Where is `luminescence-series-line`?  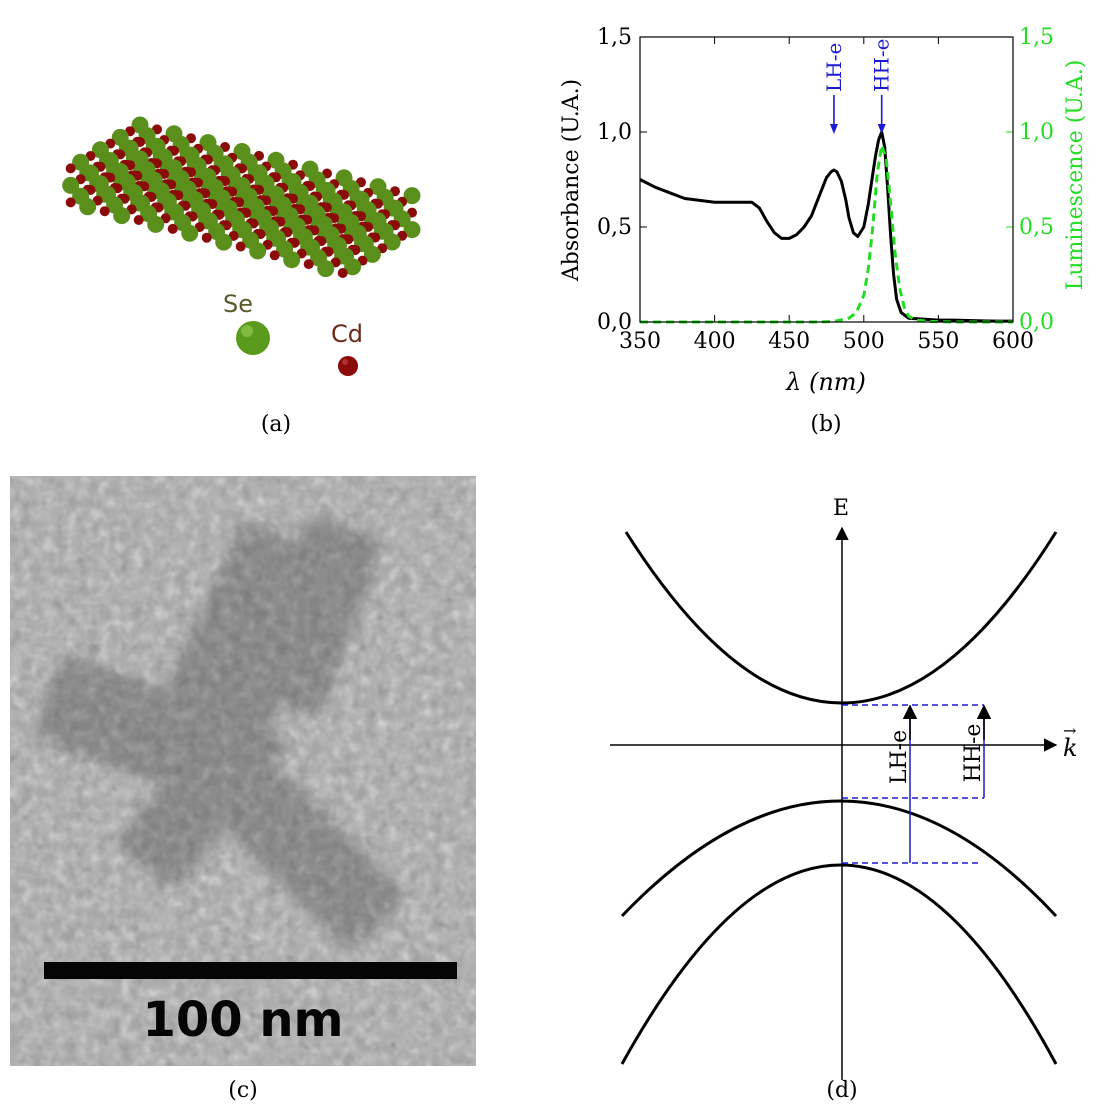 luminescence-series-line is located at coordinates (826, 233).